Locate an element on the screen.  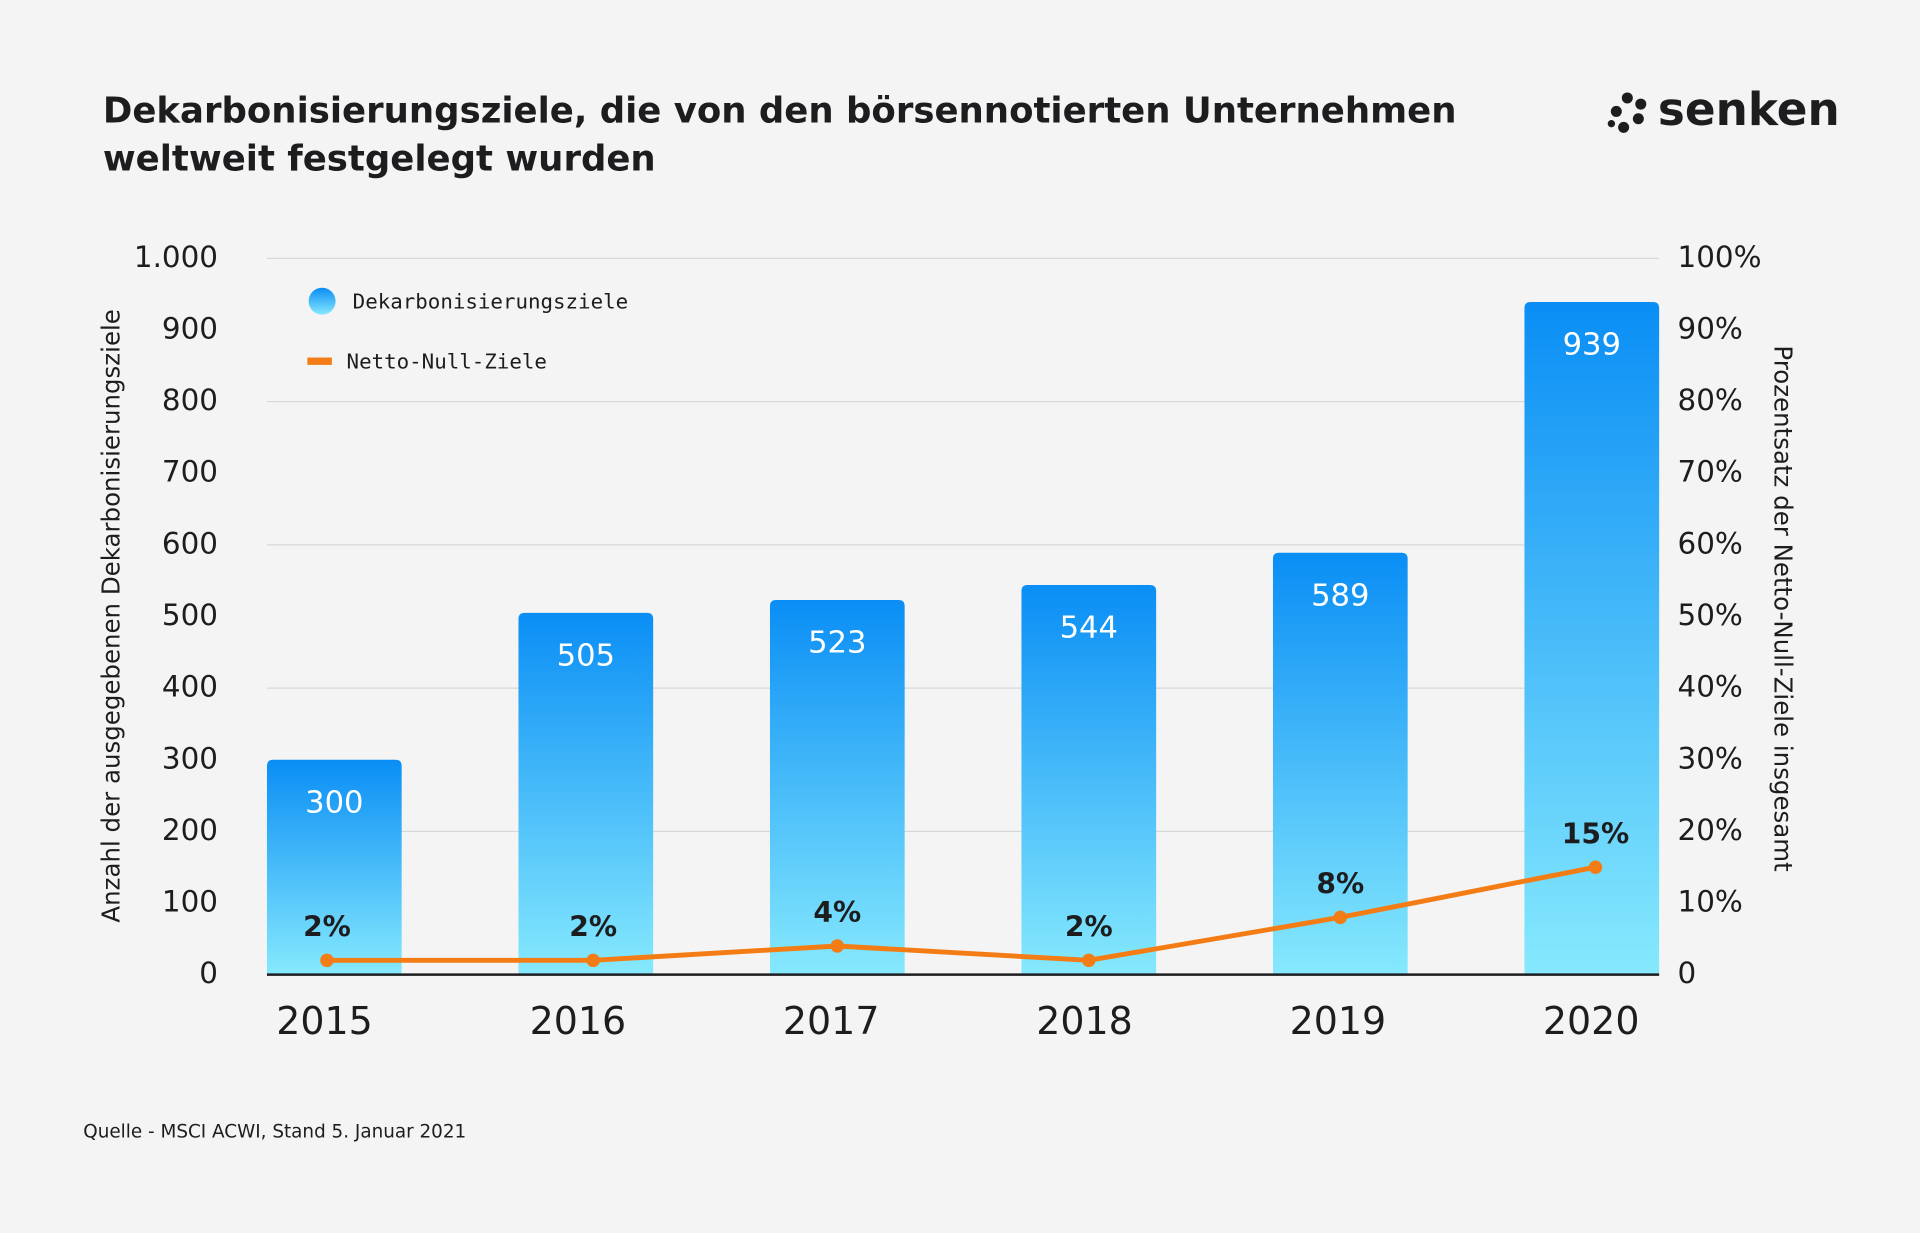
y2-tick-label: 50% is located at coordinates (1710, 615).